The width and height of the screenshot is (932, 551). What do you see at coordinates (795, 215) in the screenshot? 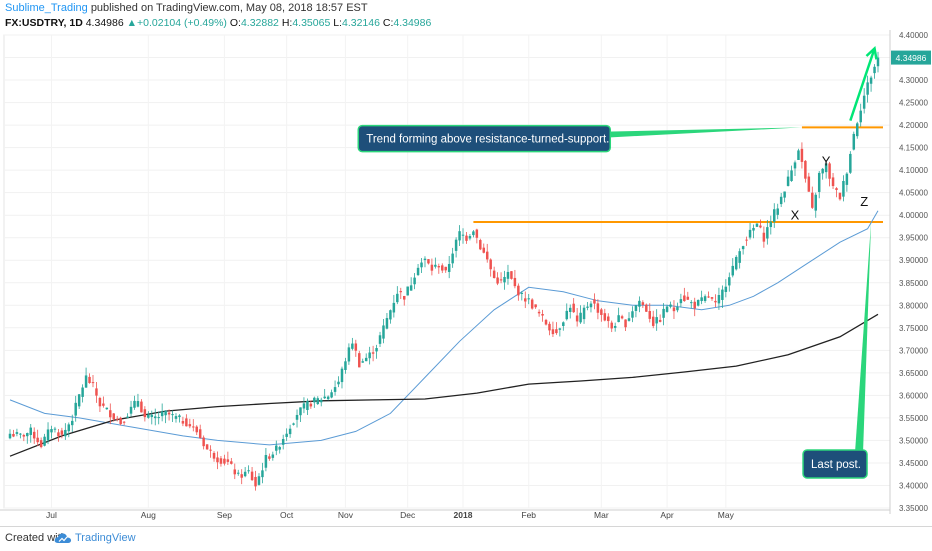
I see `wave-label: X` at bounding box center [795, 215].